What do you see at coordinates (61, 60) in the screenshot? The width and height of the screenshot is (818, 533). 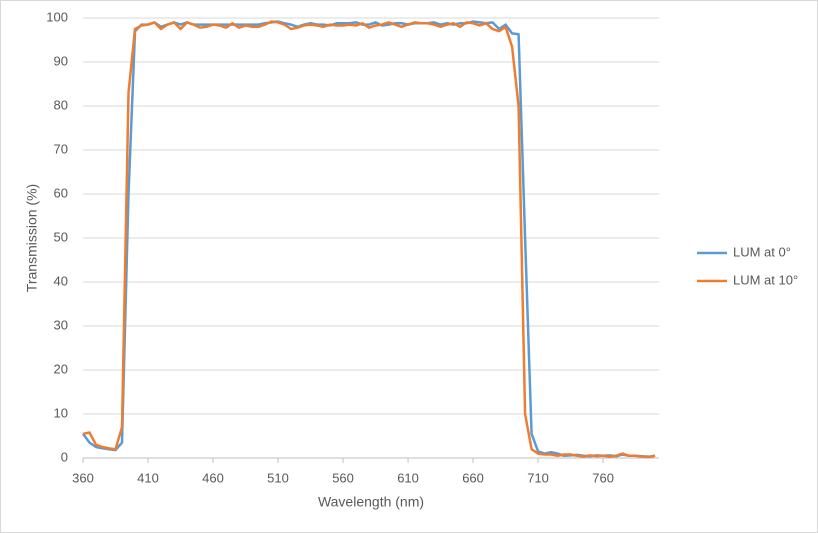 I see `y-tick-label: 90` at bounding box center [61, 60].